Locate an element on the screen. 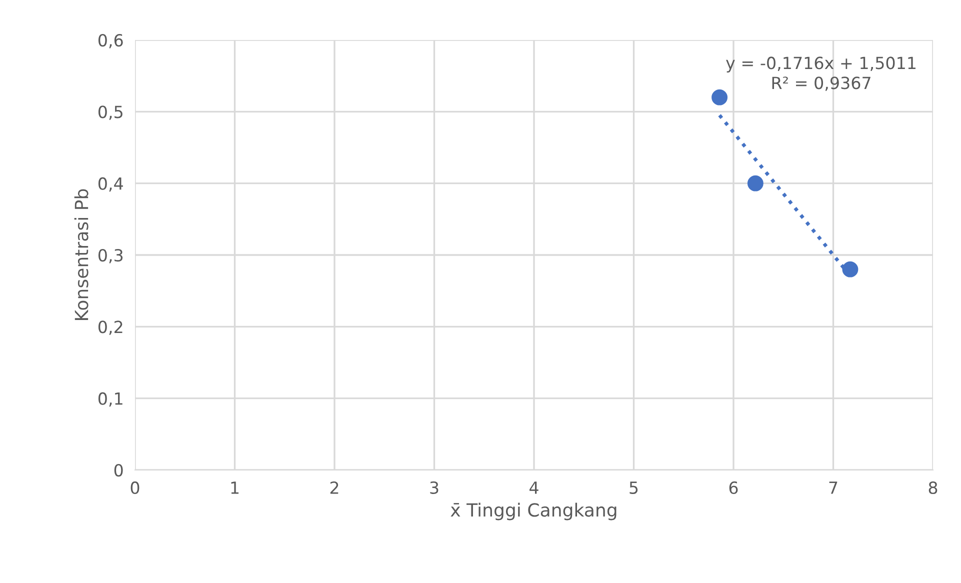 This screenshot has height=583, width=961. x-tick-label: 3 is located at coordinates (434, 487).